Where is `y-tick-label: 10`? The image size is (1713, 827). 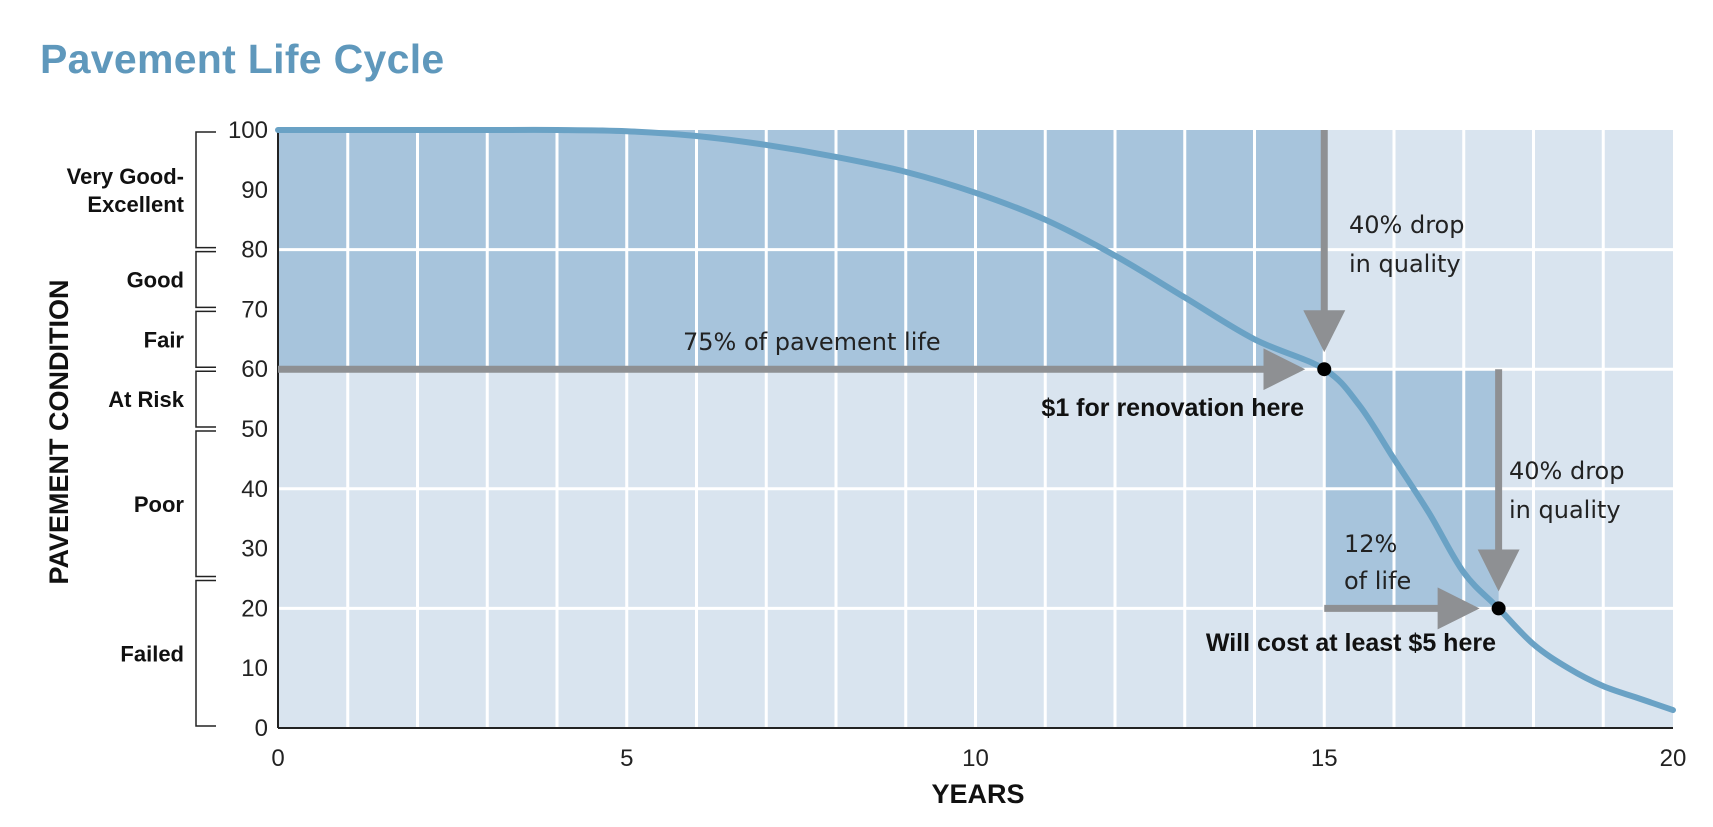
y-tick-label: 10 is located at coordinates (254, 668).